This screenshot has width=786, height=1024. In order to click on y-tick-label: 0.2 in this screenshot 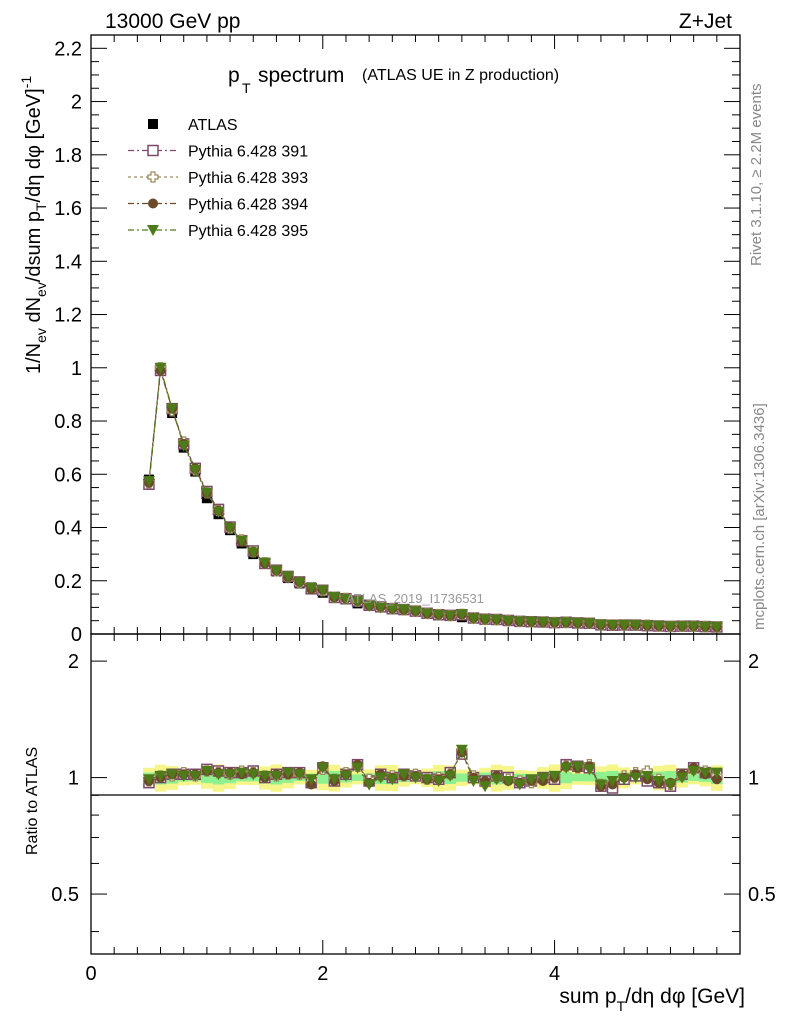, I will do `click(68, 582)`.